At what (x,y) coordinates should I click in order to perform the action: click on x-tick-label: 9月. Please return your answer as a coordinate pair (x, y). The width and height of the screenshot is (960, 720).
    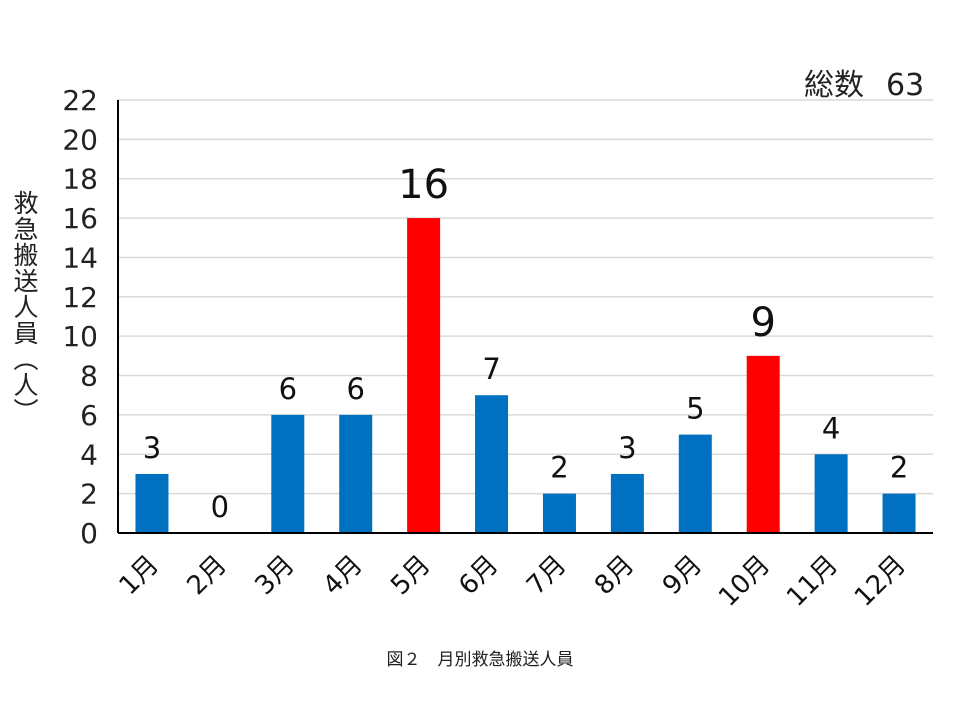
    Looking at the image, I should click on (682, 575).